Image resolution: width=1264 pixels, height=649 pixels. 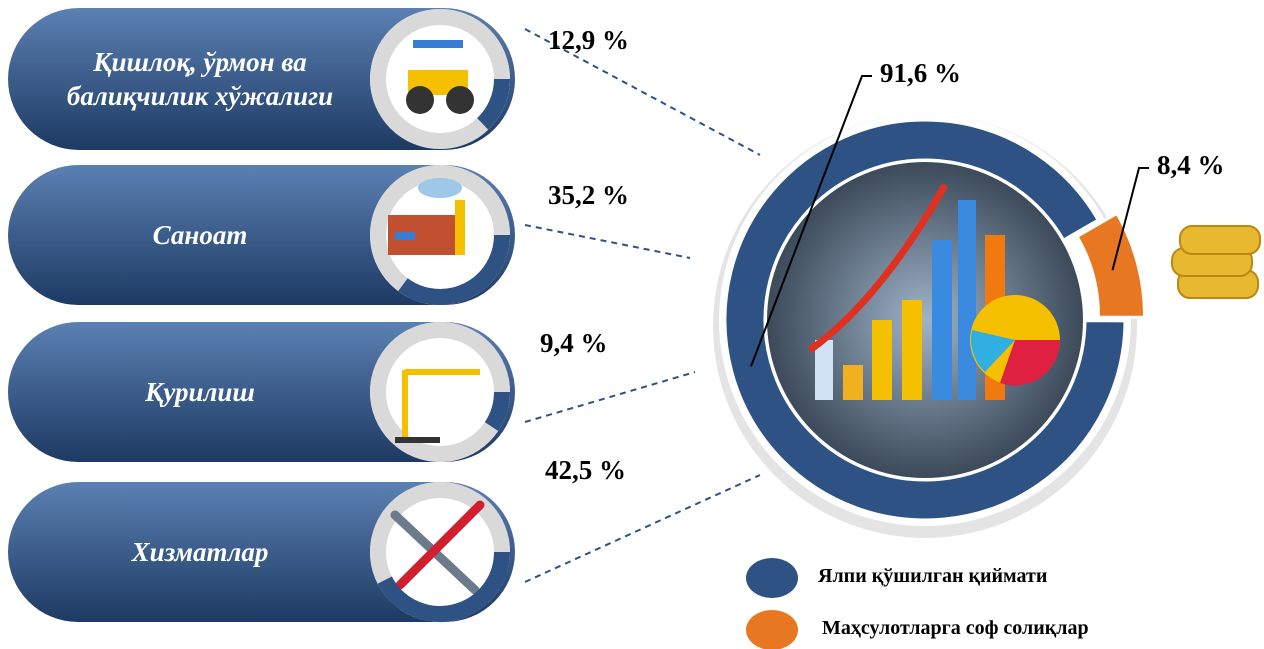 I want to click on decor-bars, so click(x=934, y=291).